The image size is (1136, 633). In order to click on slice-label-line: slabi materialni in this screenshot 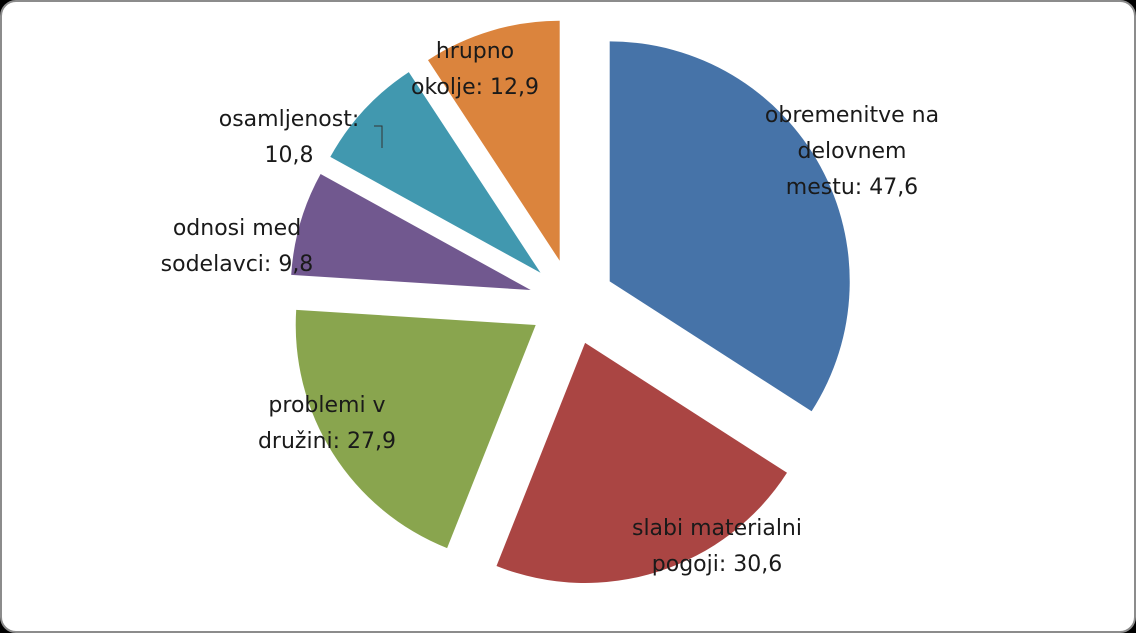, I will do `click(717, 528)`.